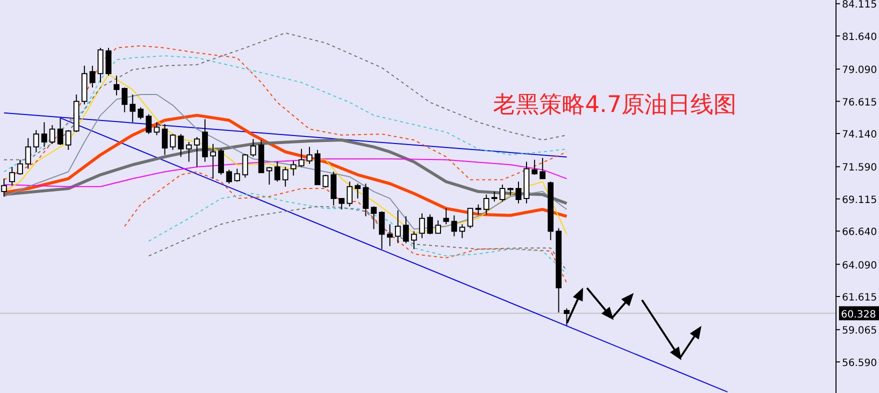 Image resolution: width=879 pixels, height=393 pixels. What do you see at coordinates (859, 266) in the screenshot?
I see `y-tick-label: 64.090` at bounding box center [859, 266].